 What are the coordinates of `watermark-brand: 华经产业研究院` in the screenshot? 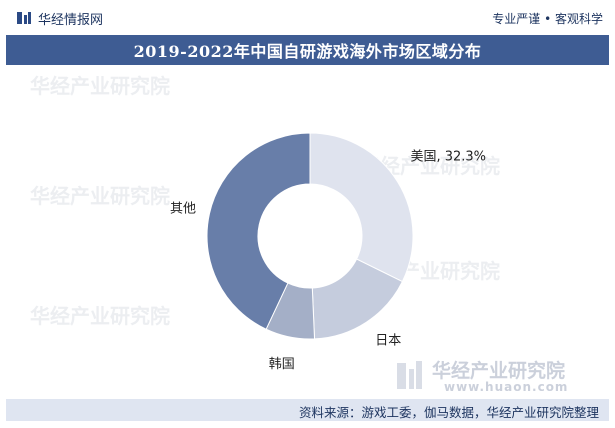 It's located at (499, 371).